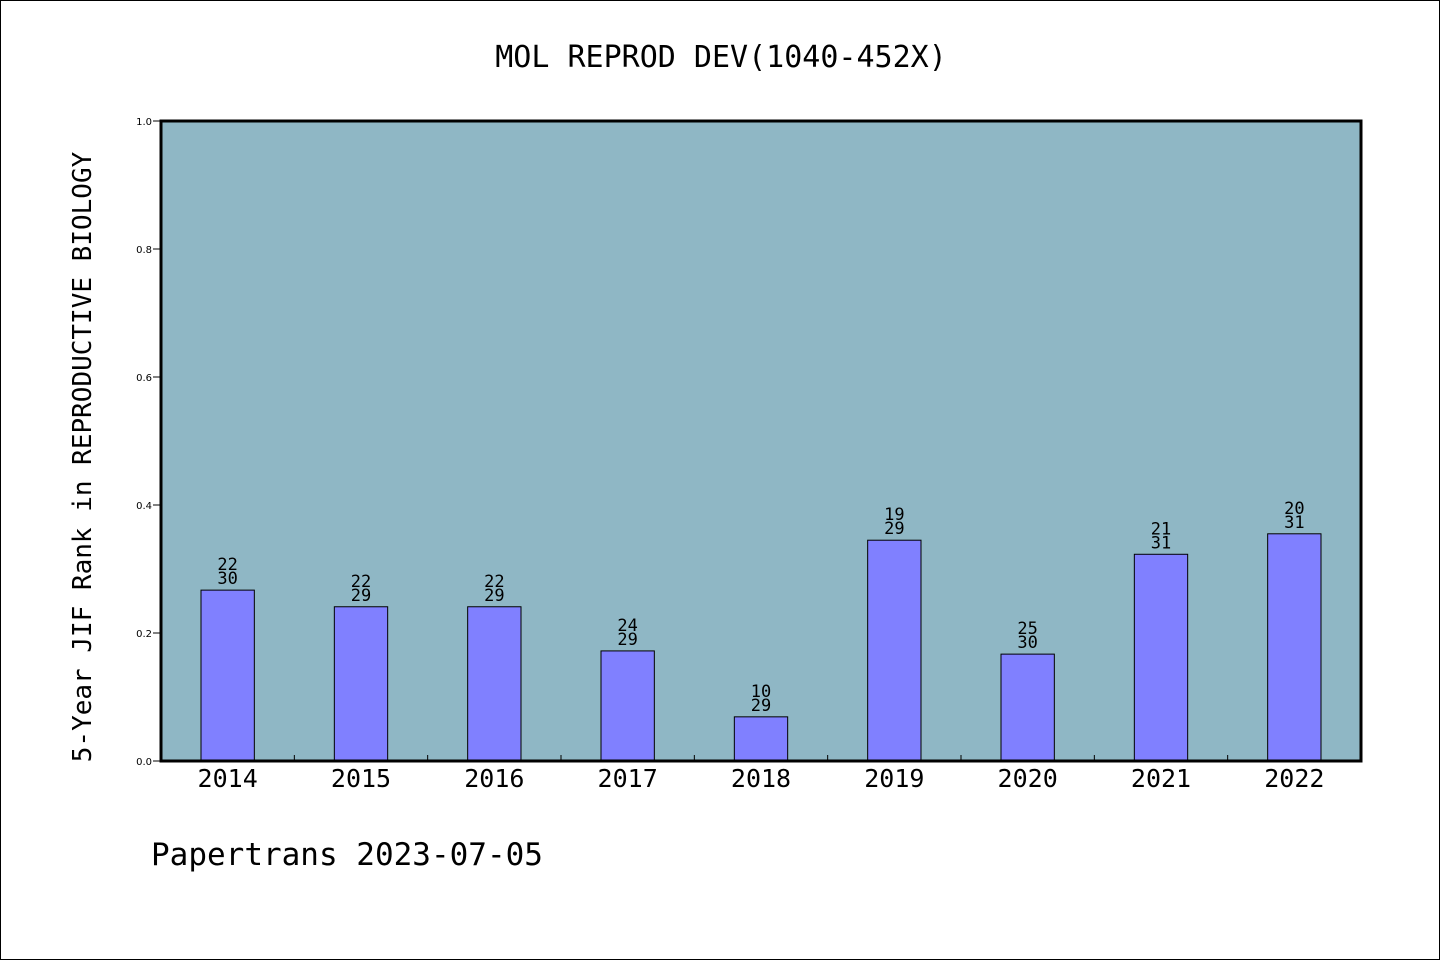 The width and height of the screenshot is (1440, 960). Describe the element at coordinates (1161, 657) in the screenshot. I see `bar-2021` at that location.